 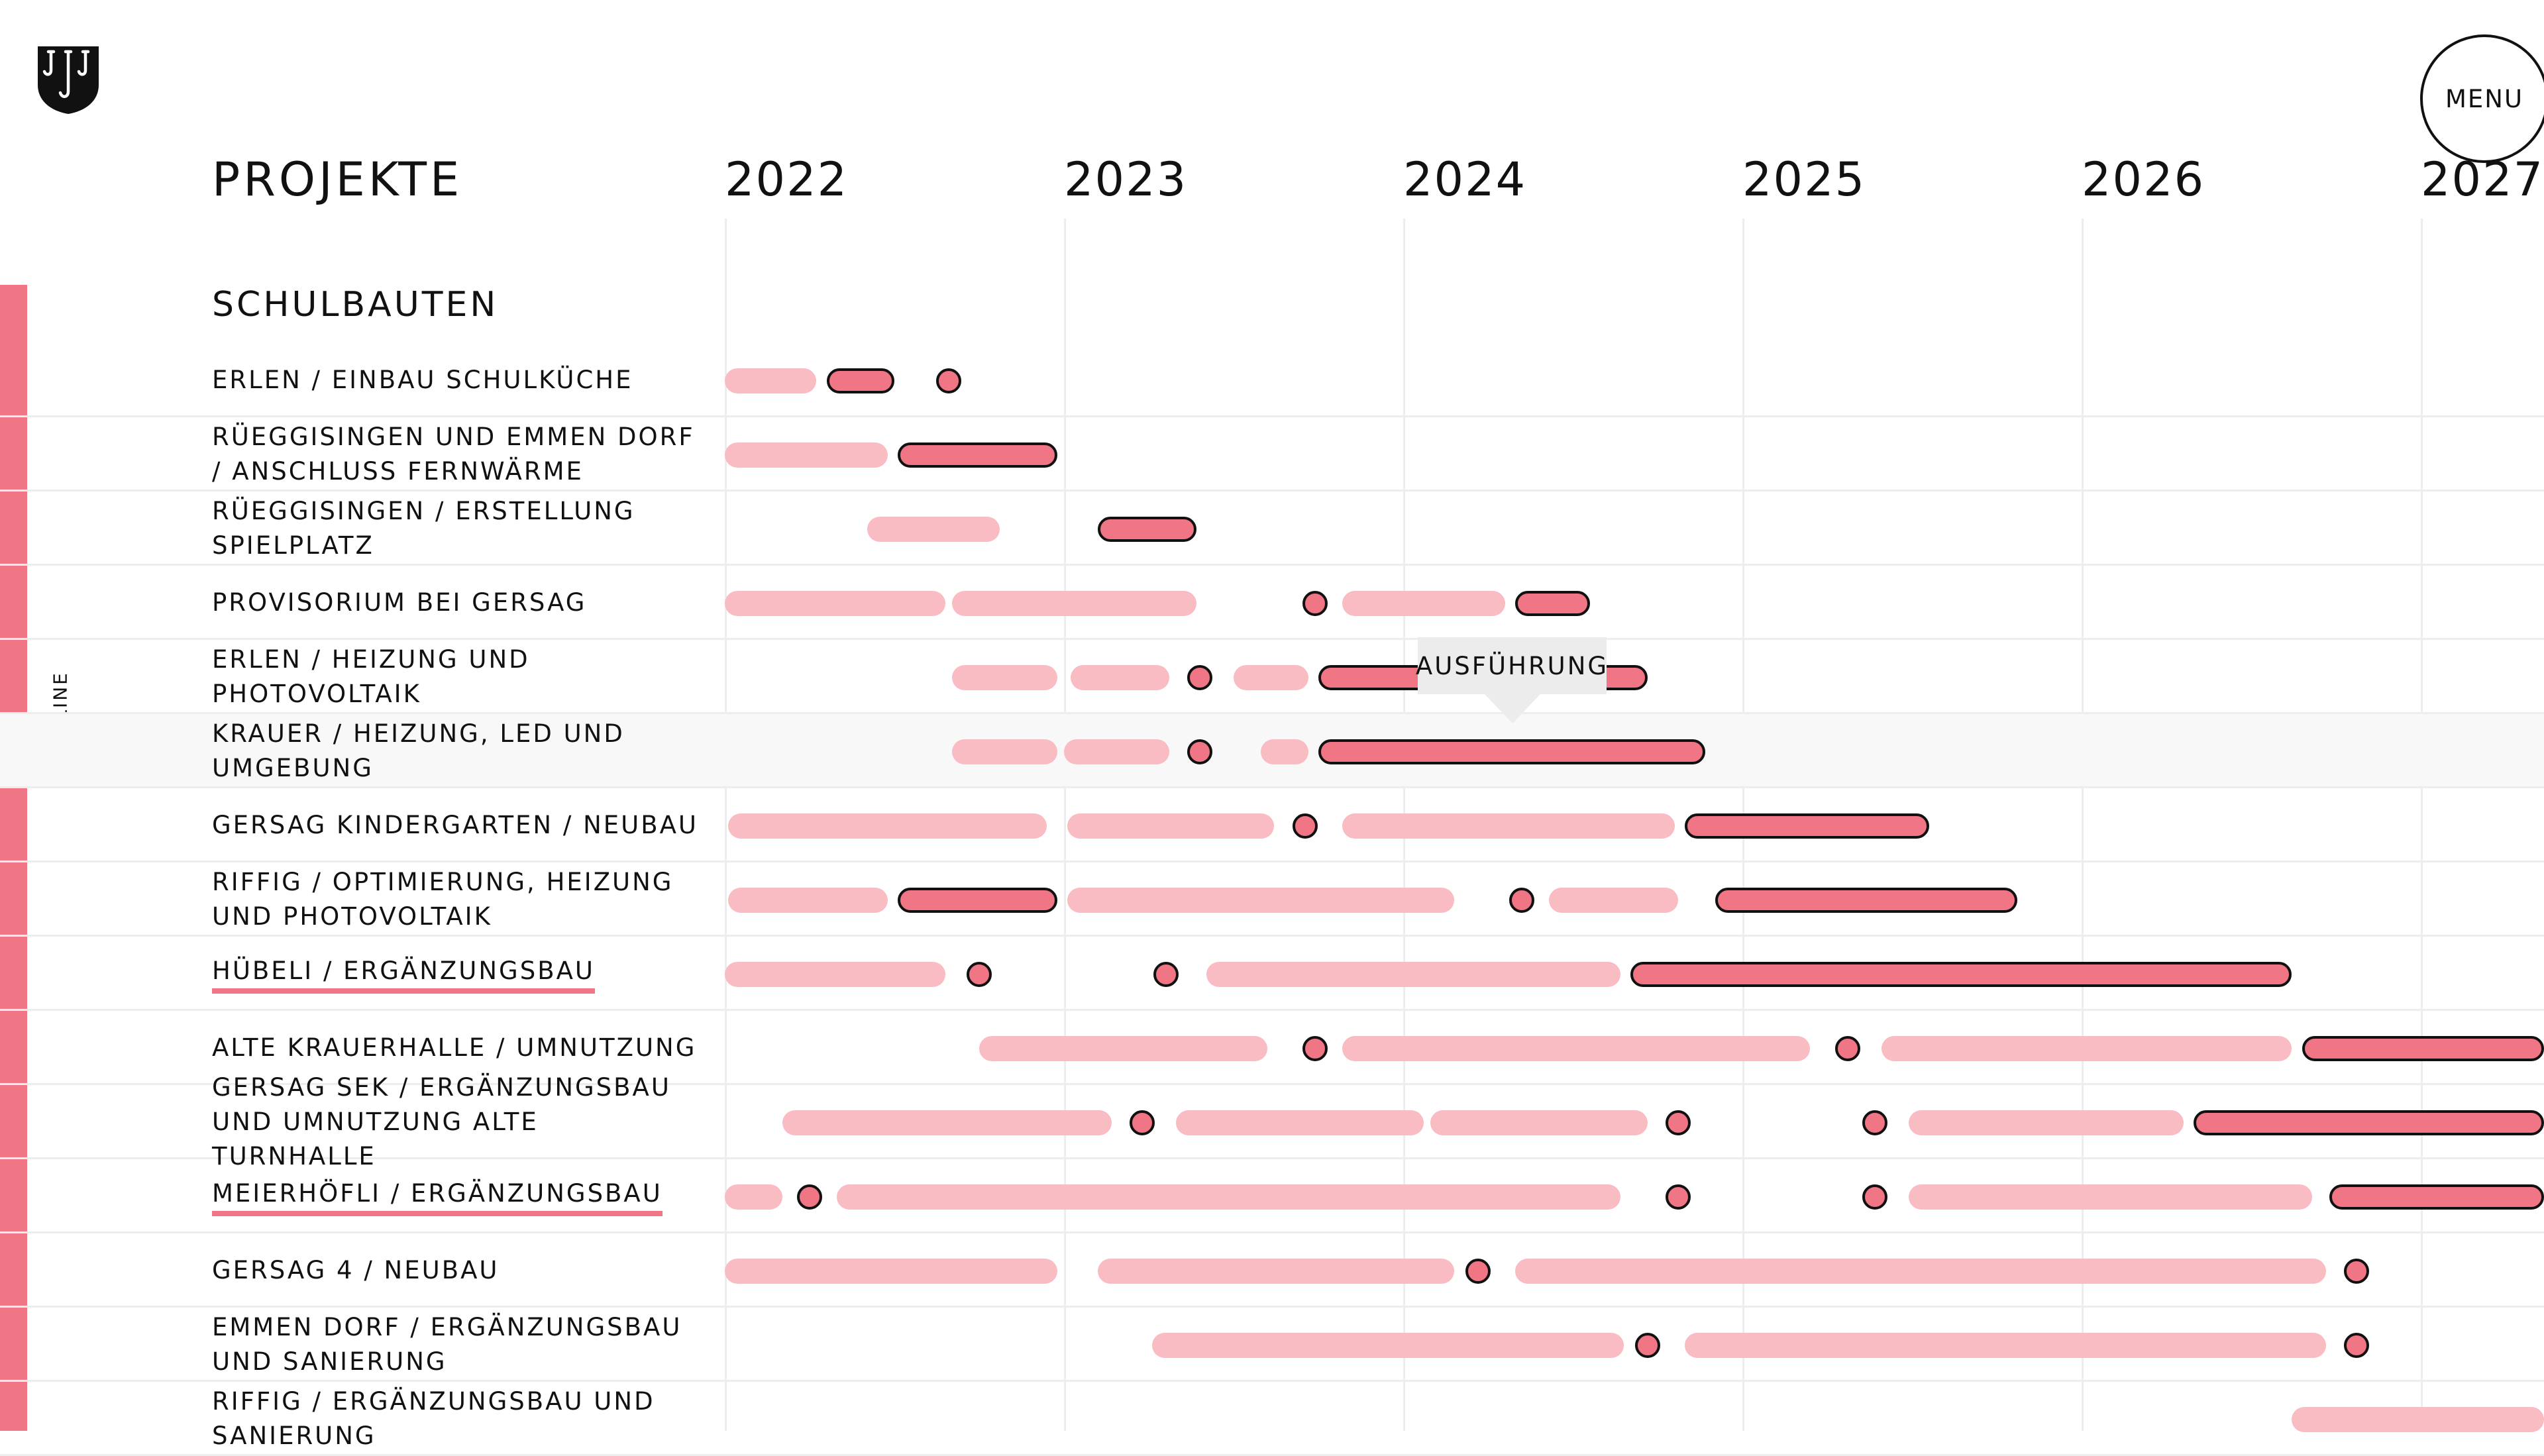 What do you see at coordinates (356, 305) in the screenshot?
I see `section-title: SCHULBAUTEN` at bounding box center [356, 305].